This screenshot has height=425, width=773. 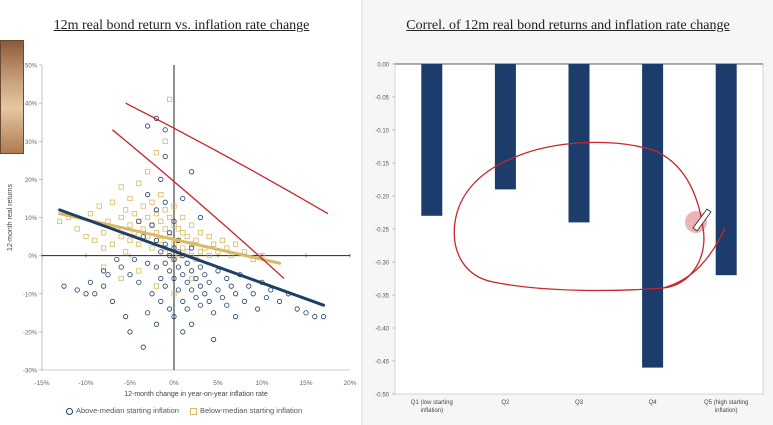 What do you see at coordinates (31, 219) in the screenshot?
I see `y-tick-label: 10%` at bounding box center [31, 219].